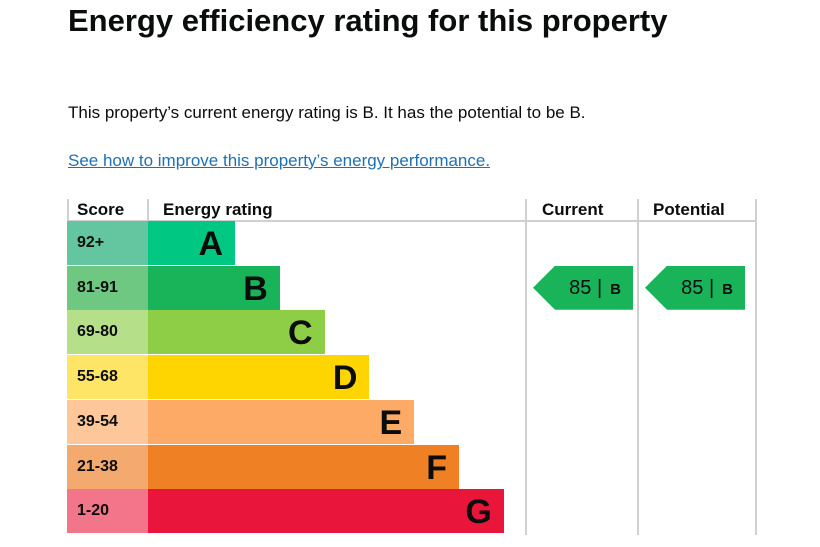  I want to click on header-score: Score, so click(101, 209).